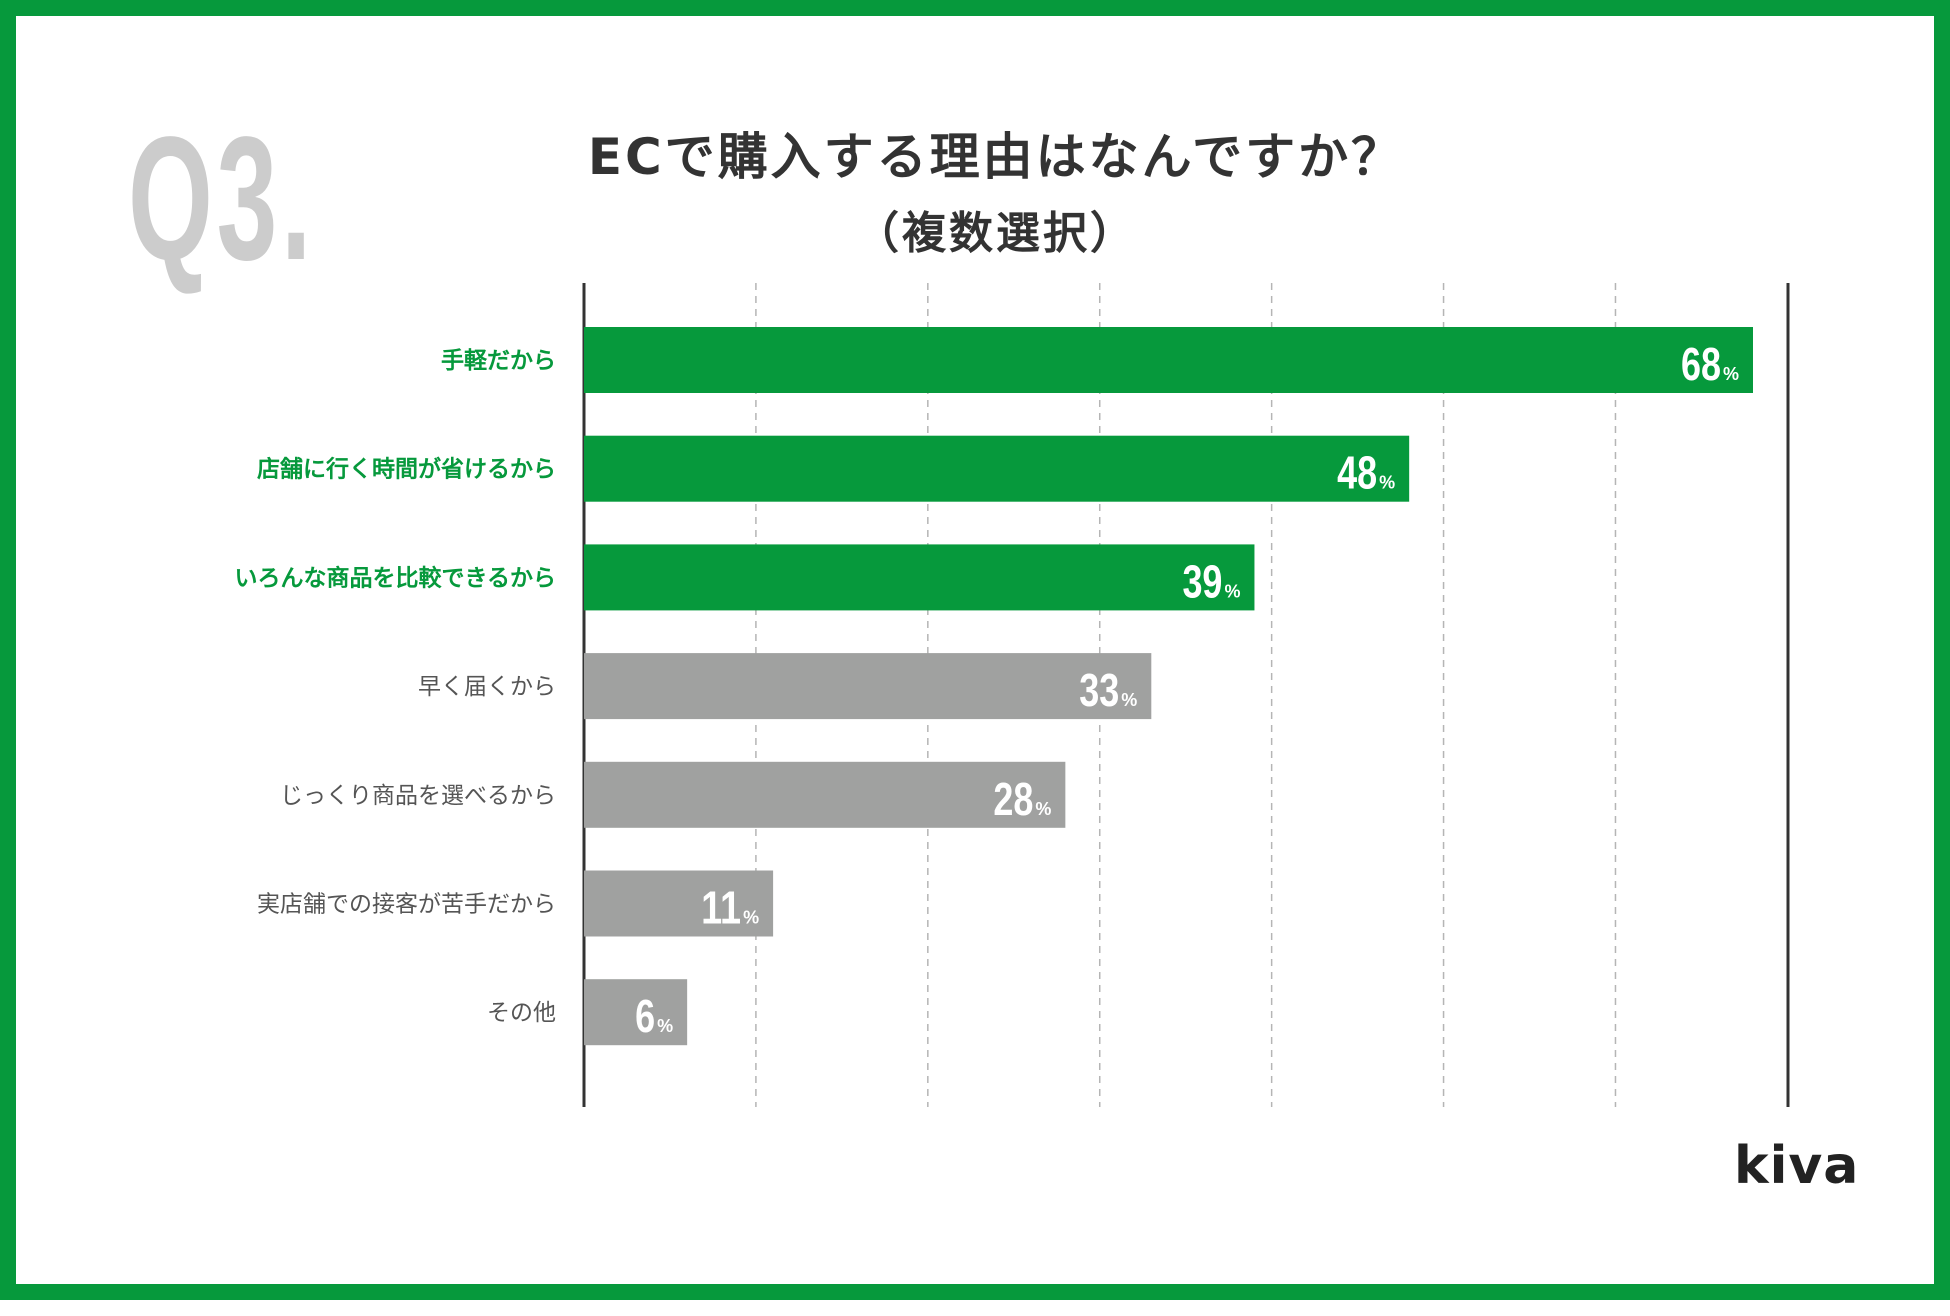 The width and height of the screenshot is (1950, 1316). Describe the element at coordinates (1211, 581) in the screenshot. I see `value-label-3: 39%` at that location.